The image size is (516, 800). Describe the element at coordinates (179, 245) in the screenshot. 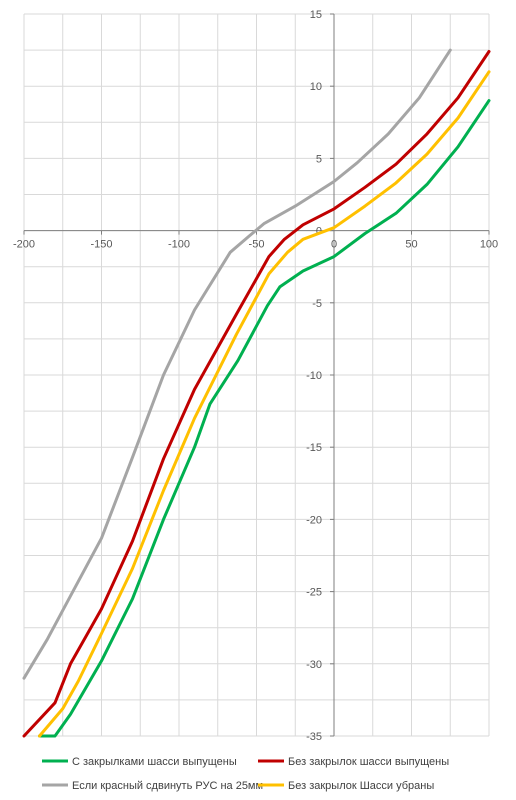

I see `x-tick-label: -100` at that location.